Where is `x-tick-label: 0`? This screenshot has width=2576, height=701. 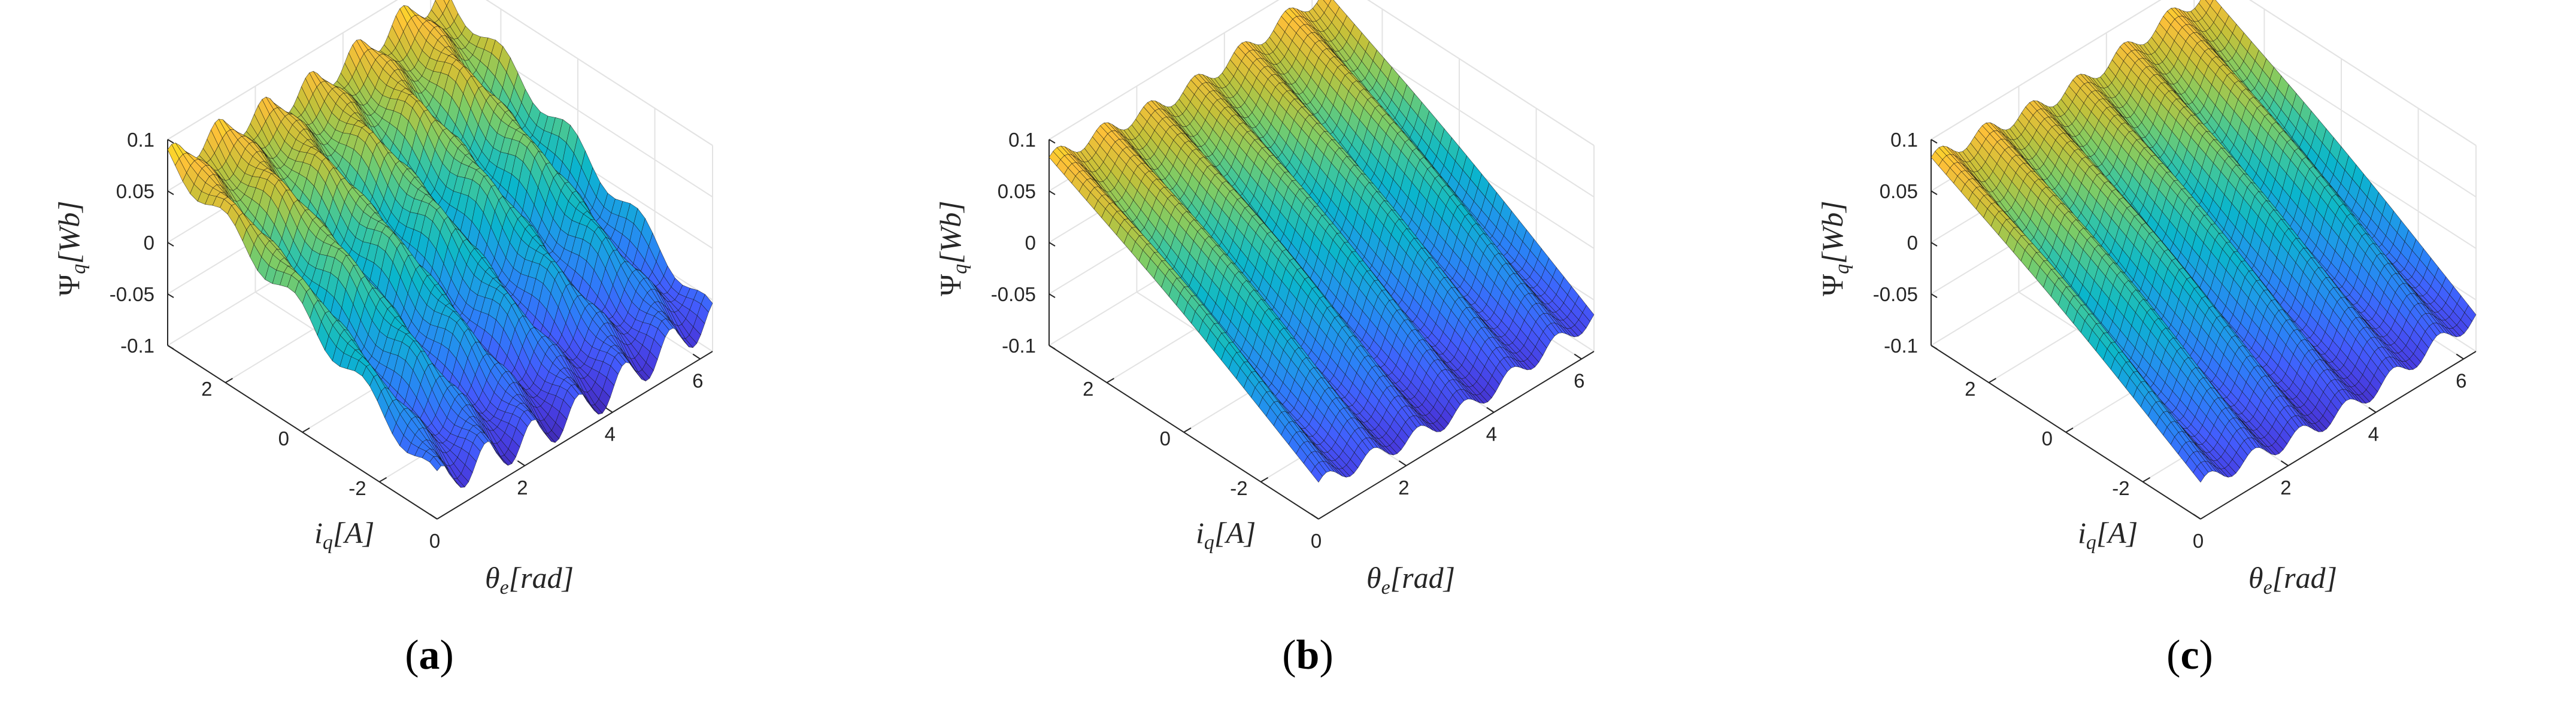
x-tick-label: 0 is located at coordinates (434, 541).